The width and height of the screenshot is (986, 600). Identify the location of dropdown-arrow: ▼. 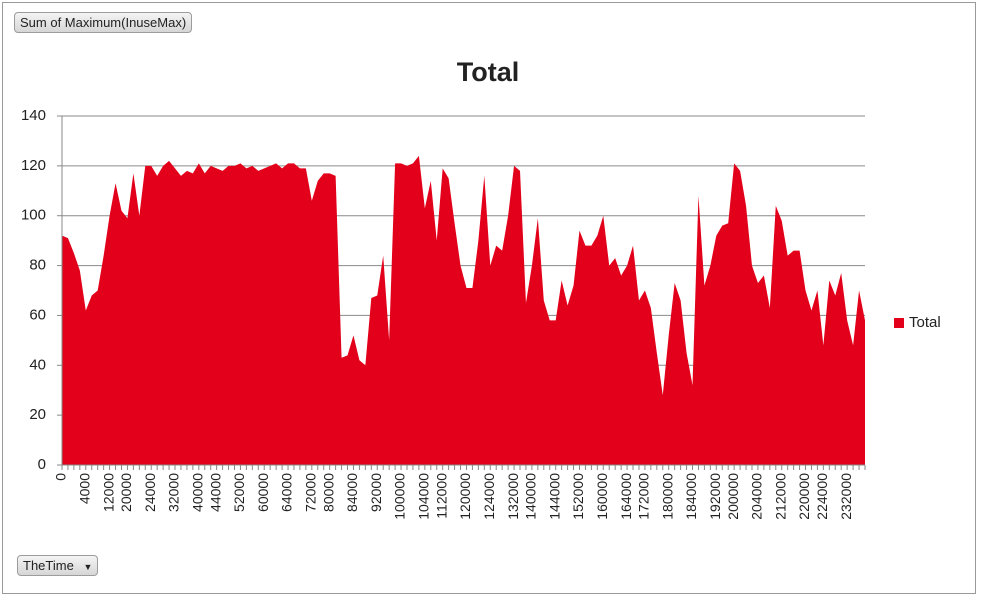
(88, 567).